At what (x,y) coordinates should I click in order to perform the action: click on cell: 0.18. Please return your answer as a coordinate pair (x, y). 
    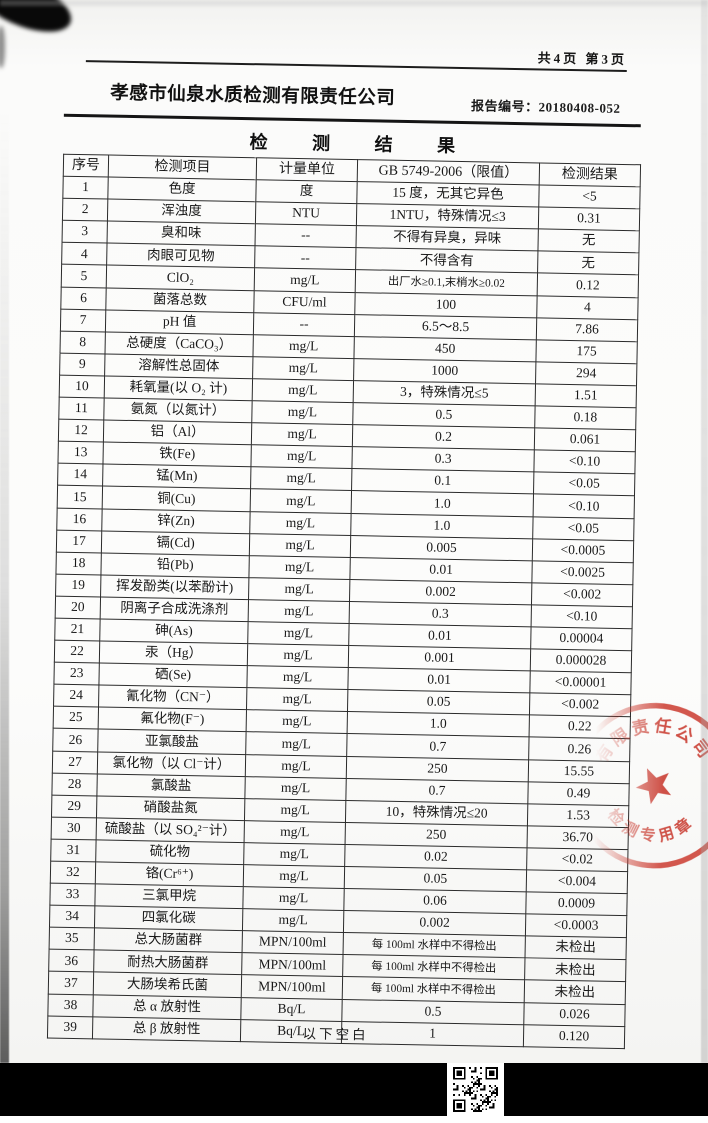
    Looking at the image, I should click on (585, 417).